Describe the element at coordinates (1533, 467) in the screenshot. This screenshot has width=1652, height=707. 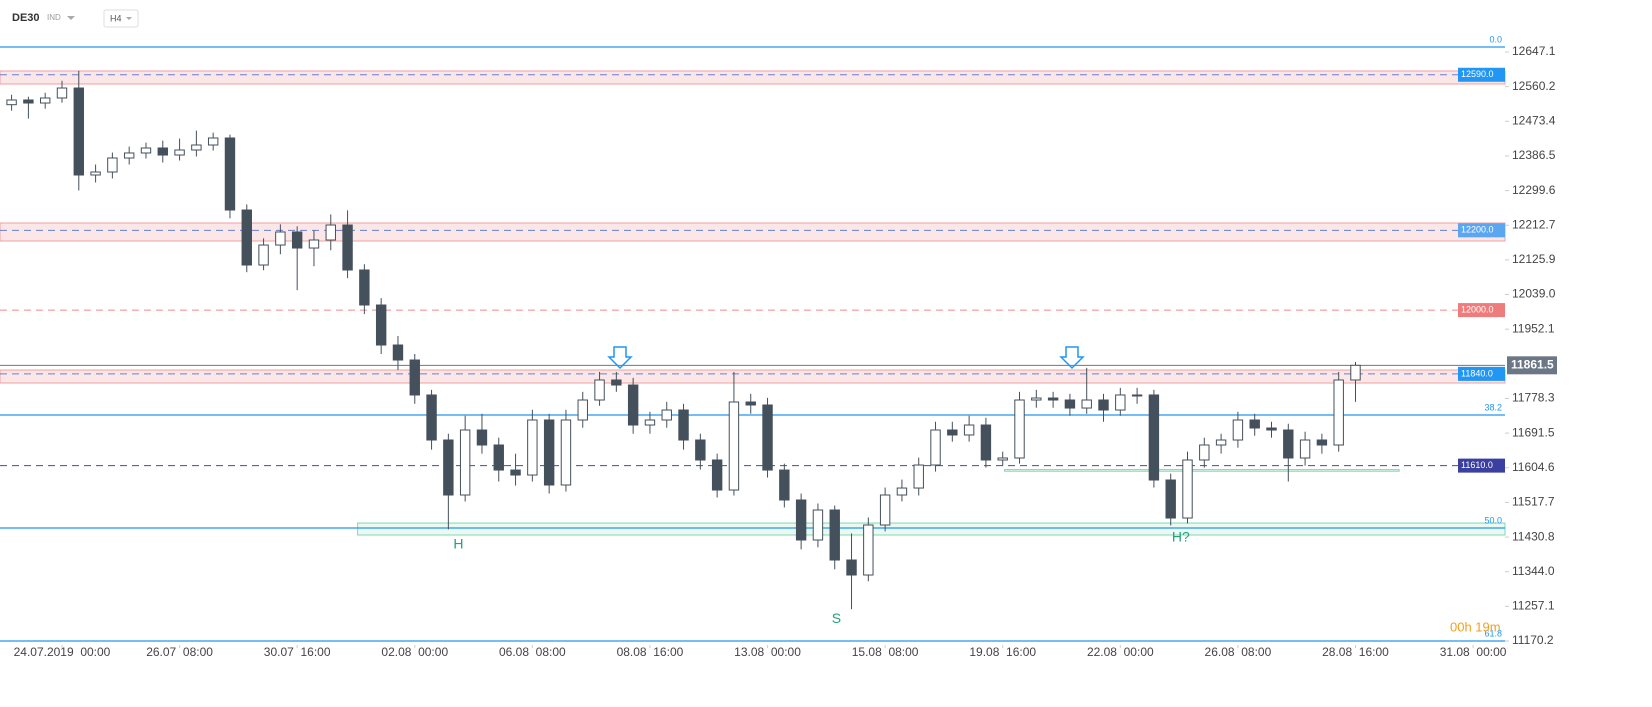
I see `y-tick-label: 11604.6` at that location.